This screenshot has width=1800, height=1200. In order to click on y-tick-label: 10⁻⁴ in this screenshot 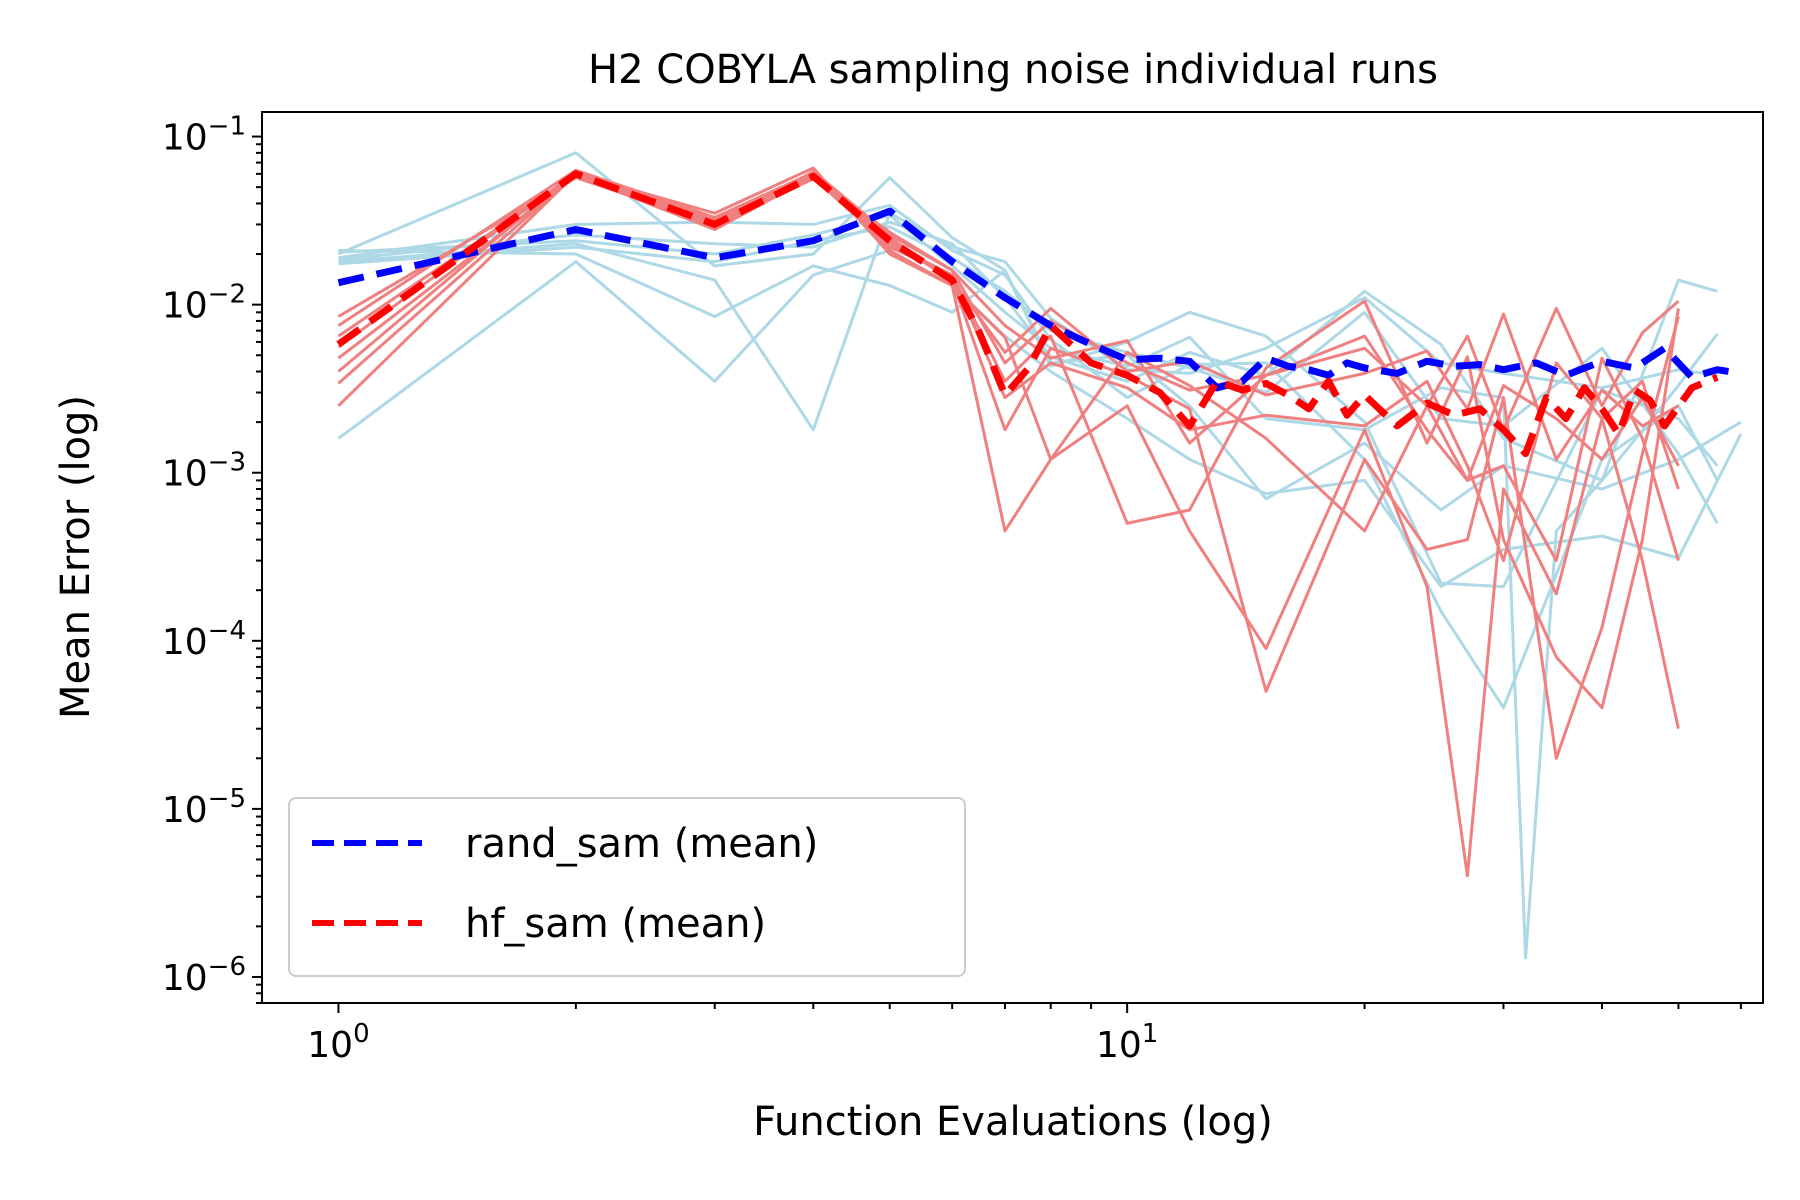, I will do `click(204, 639)`.